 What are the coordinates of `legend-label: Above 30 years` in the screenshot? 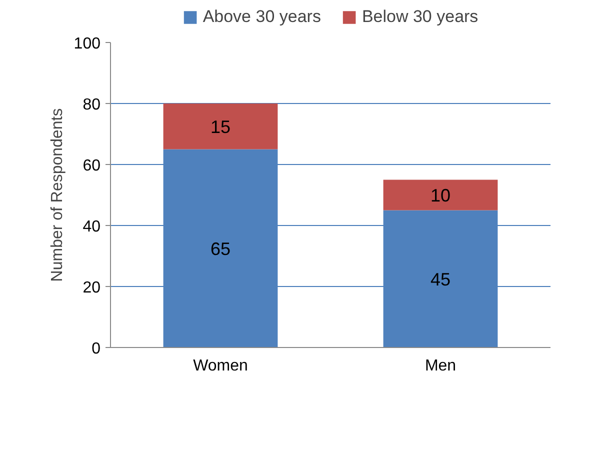 It's located at (261, 17).